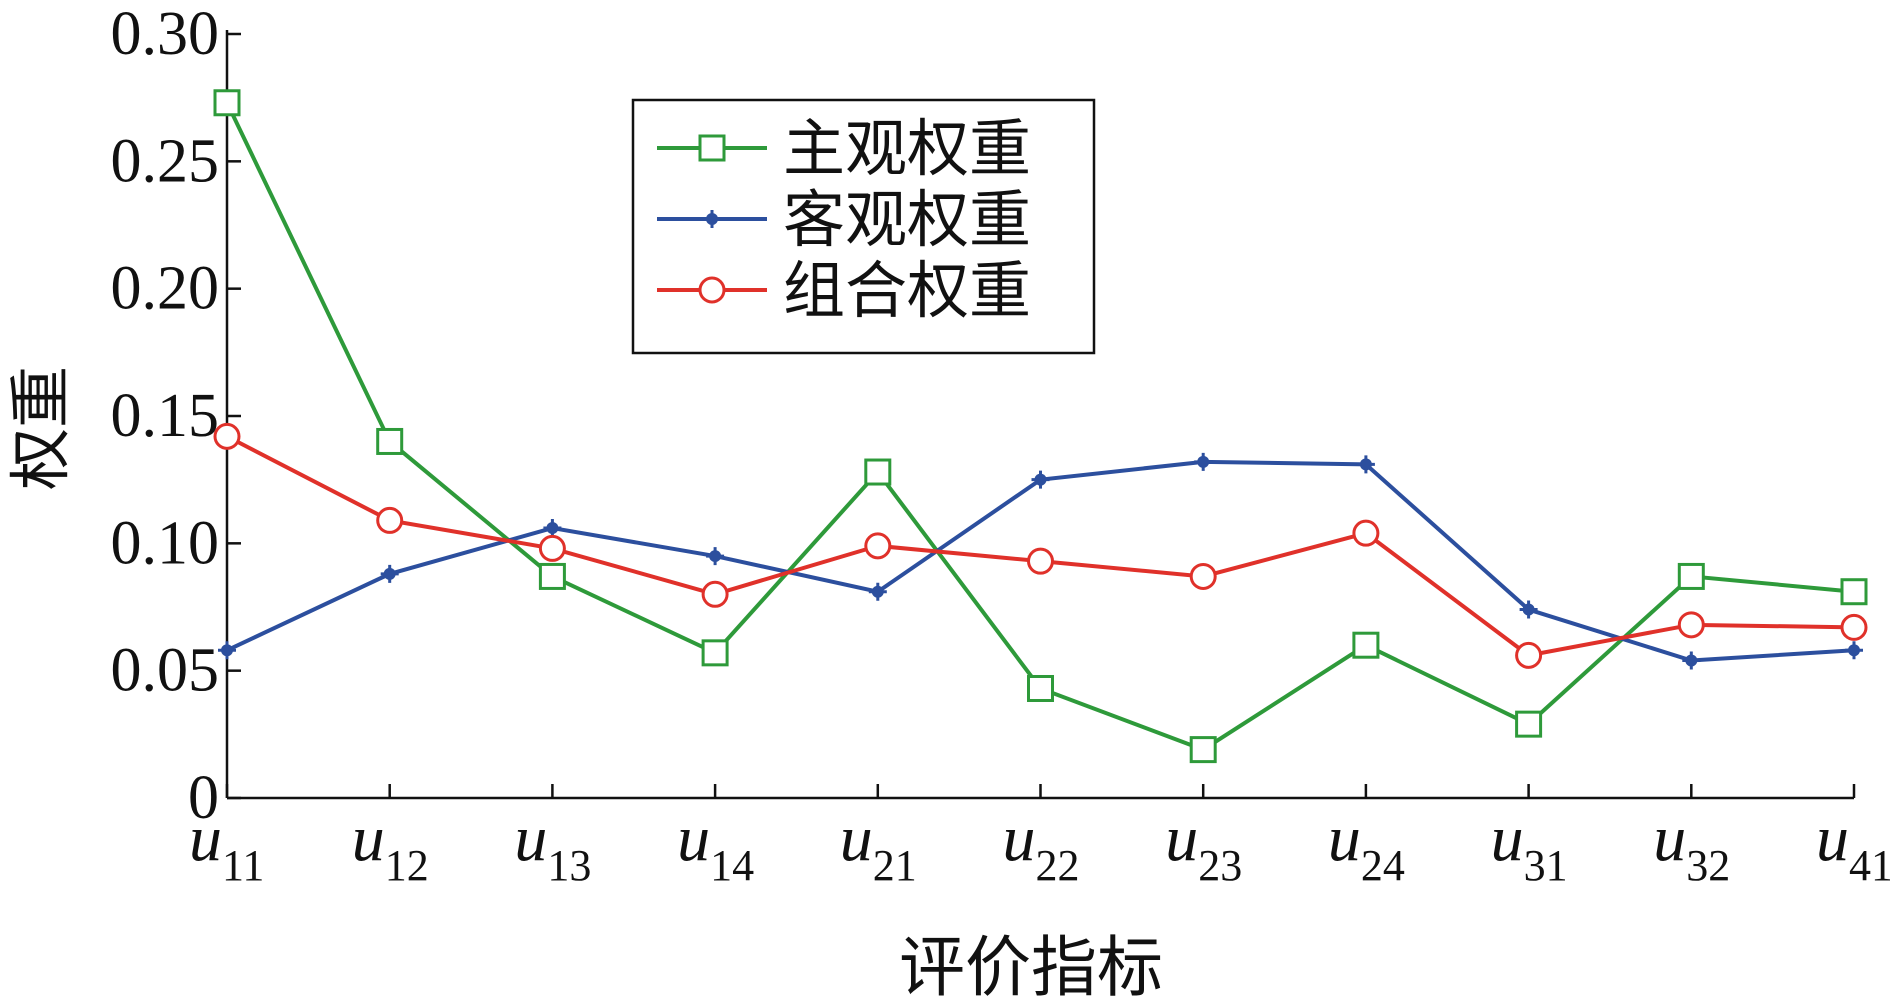  Describe the element at coordinates (907, 292) in the screenshot. I see `legend-label: 组合权重` at that location.